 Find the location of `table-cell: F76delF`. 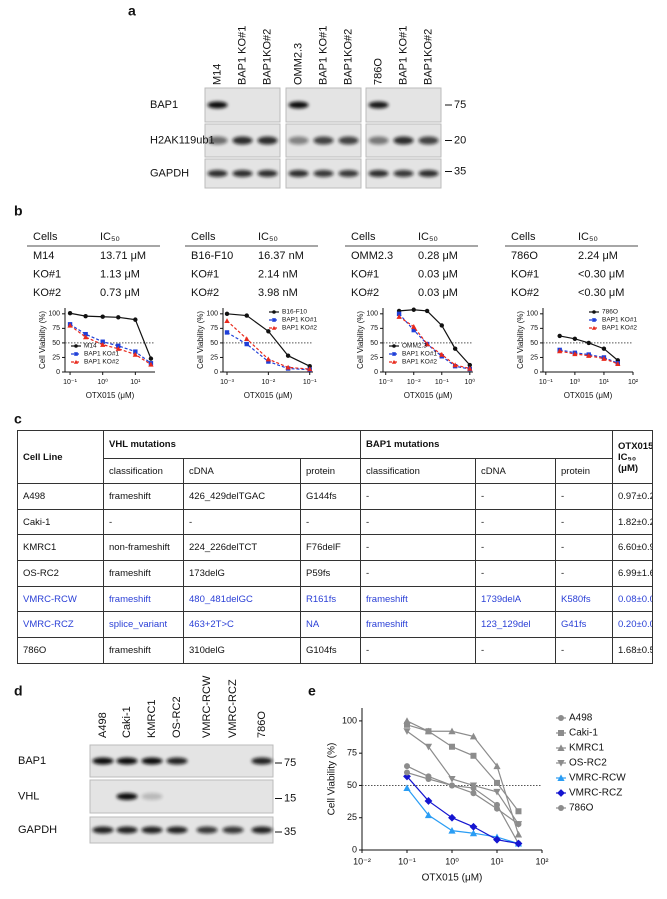

table-cell: F76delF is located at coordinates (330, 548).